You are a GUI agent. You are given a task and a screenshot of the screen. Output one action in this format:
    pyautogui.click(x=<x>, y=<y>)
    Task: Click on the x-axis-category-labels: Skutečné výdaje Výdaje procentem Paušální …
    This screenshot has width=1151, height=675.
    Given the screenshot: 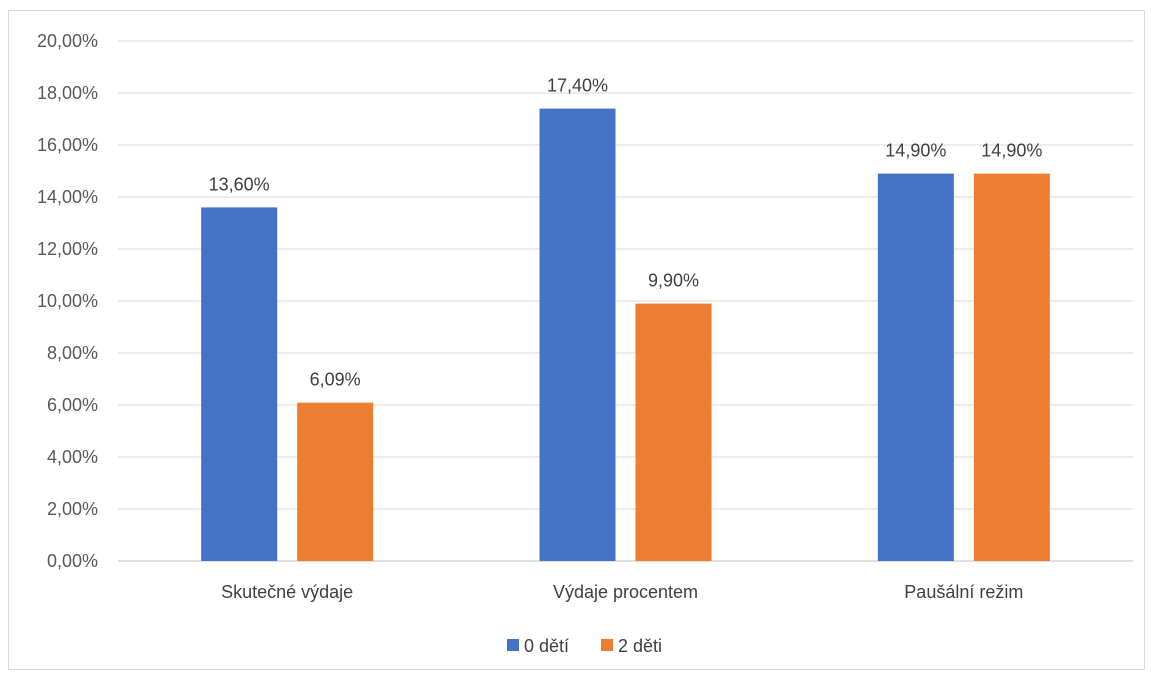 What is the action you would take?
    pyautogui.click(x=622, y=592)
    